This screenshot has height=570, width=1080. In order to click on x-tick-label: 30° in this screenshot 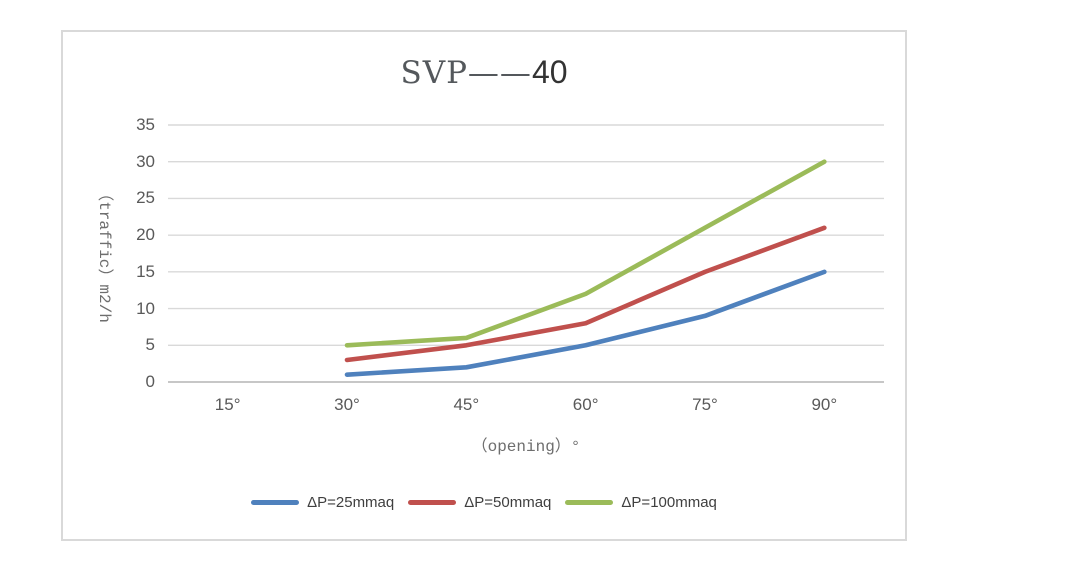, I will do `click(347, 404)`.